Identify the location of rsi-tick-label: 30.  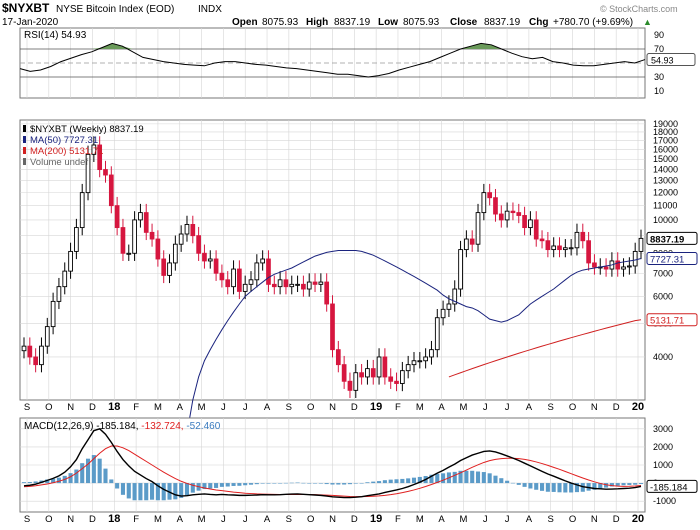
(659, 77).